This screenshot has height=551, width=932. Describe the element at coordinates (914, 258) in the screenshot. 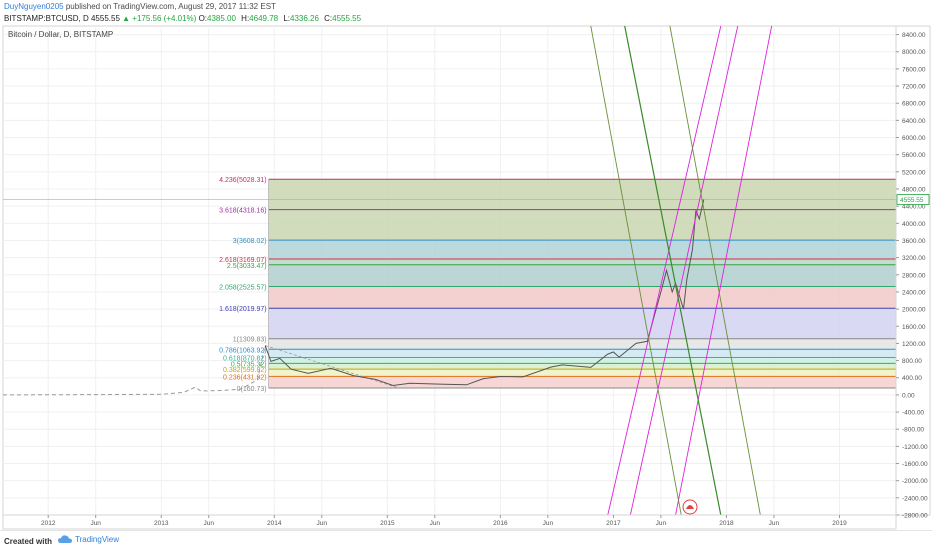

I see `y-tick-label: 3200.00` at that location.